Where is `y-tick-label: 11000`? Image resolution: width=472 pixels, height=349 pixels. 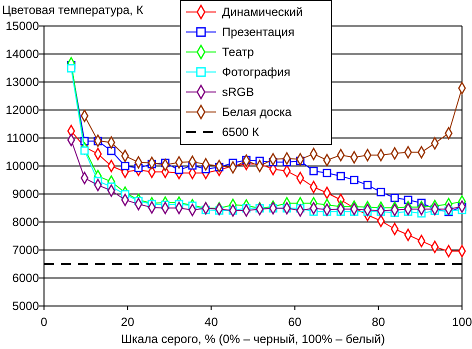
y-tick-label: 11000 is located at coordinates (23, 137).